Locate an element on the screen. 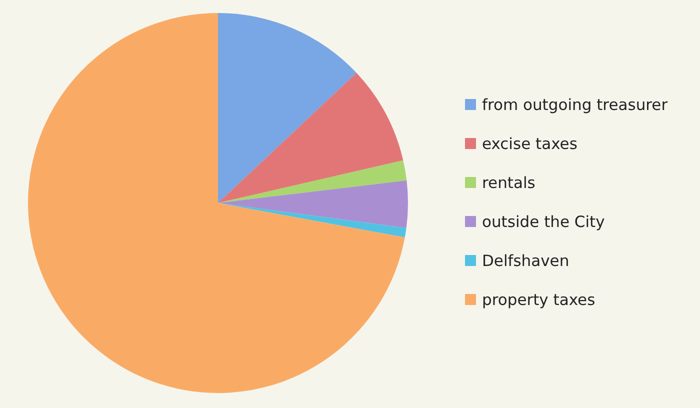 The image size is (700, 408). legend-label: excise taxes is located at coordinates (530, 144).